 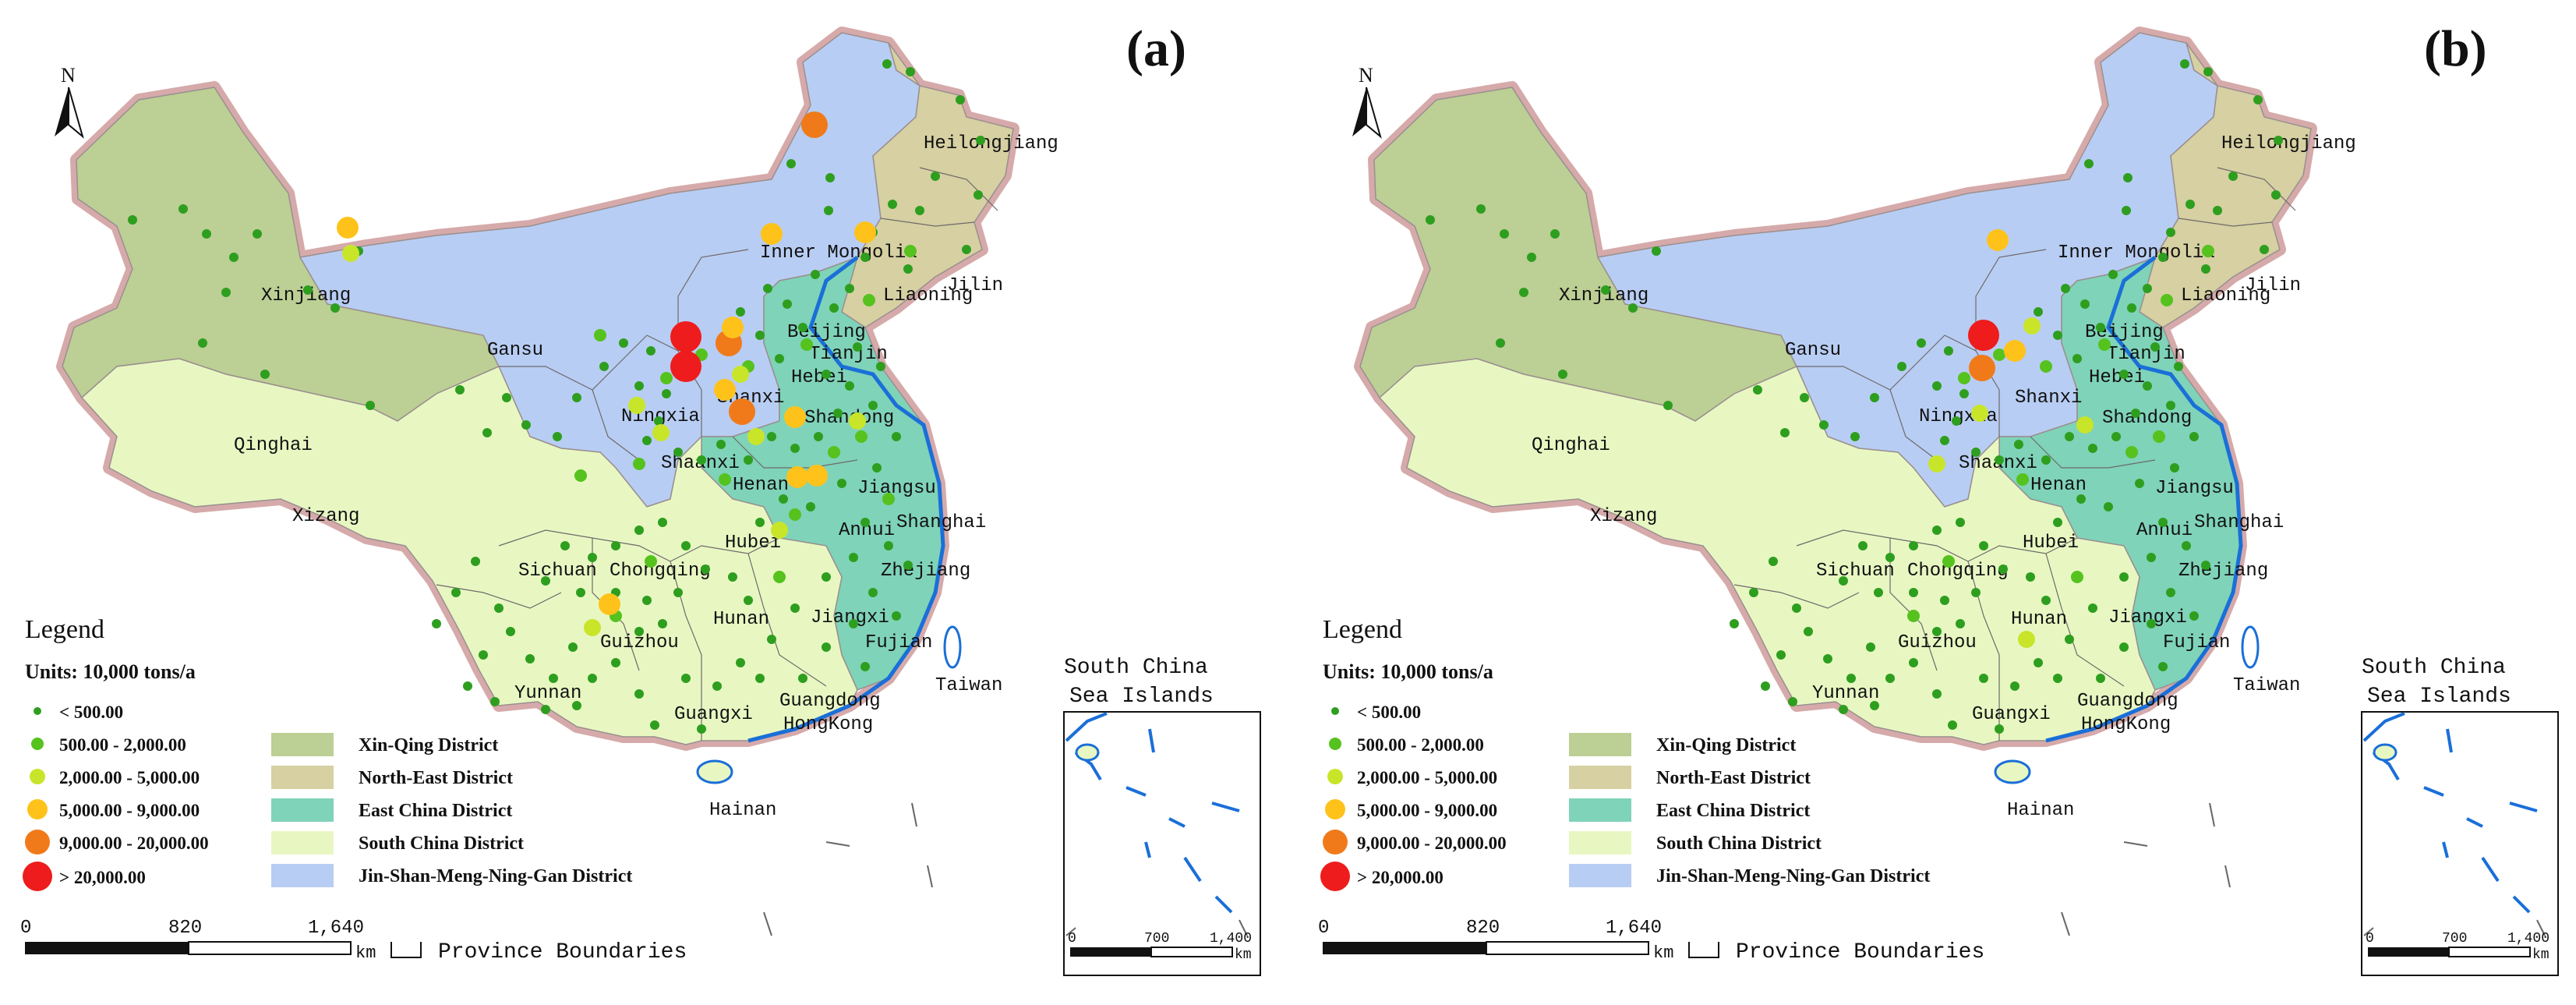 I want to click on svg-text: Xin-Qing District, so click(x=428, y=745).